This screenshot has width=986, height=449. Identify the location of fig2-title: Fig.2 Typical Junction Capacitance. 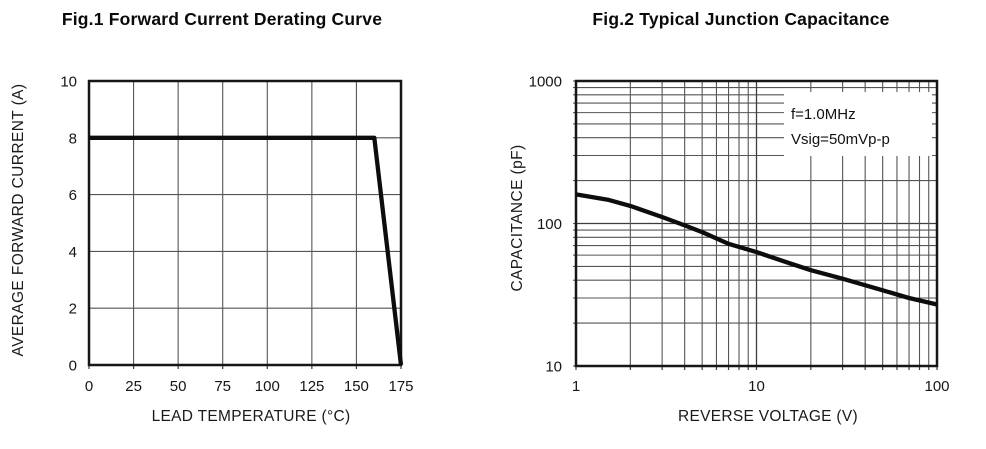
(741, 19).